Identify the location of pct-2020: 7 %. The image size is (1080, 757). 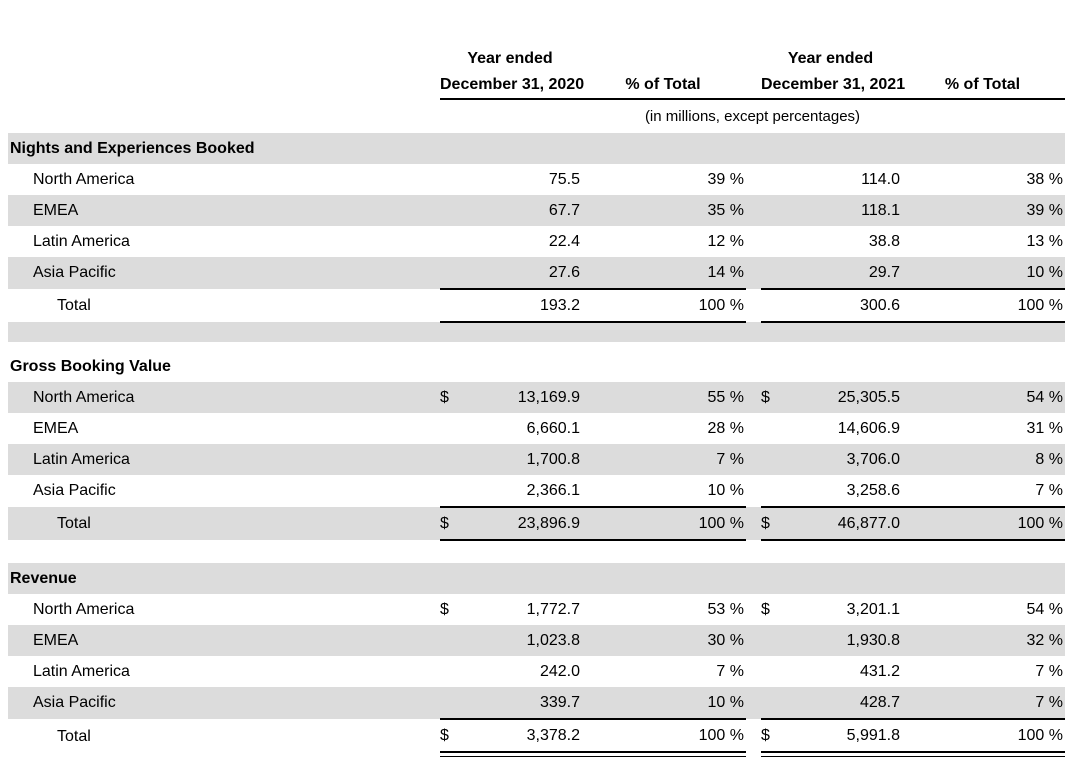
(730, 671).